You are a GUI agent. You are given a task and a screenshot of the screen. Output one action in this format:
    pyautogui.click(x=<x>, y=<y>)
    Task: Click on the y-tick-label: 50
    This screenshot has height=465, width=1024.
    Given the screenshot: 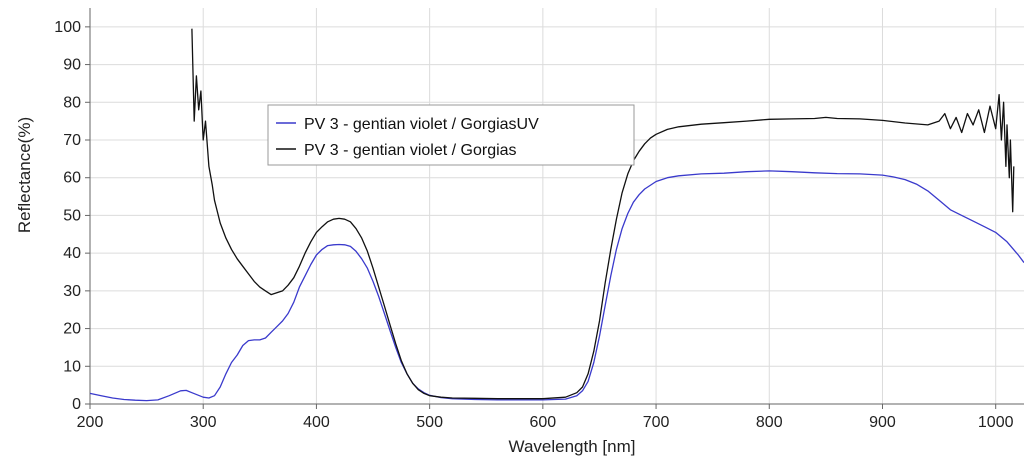 What is the action you would take?
    pyautogui.click(x=72, y=215)
    